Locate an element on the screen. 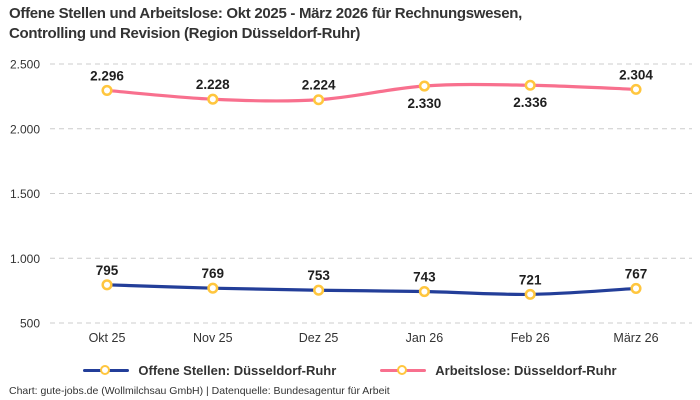 This screenshot has width=700, height=400. legend-item-offene-stellen: Offene Stellen: Düsseldorf-Ruhr is located at coordinates (209, 370).